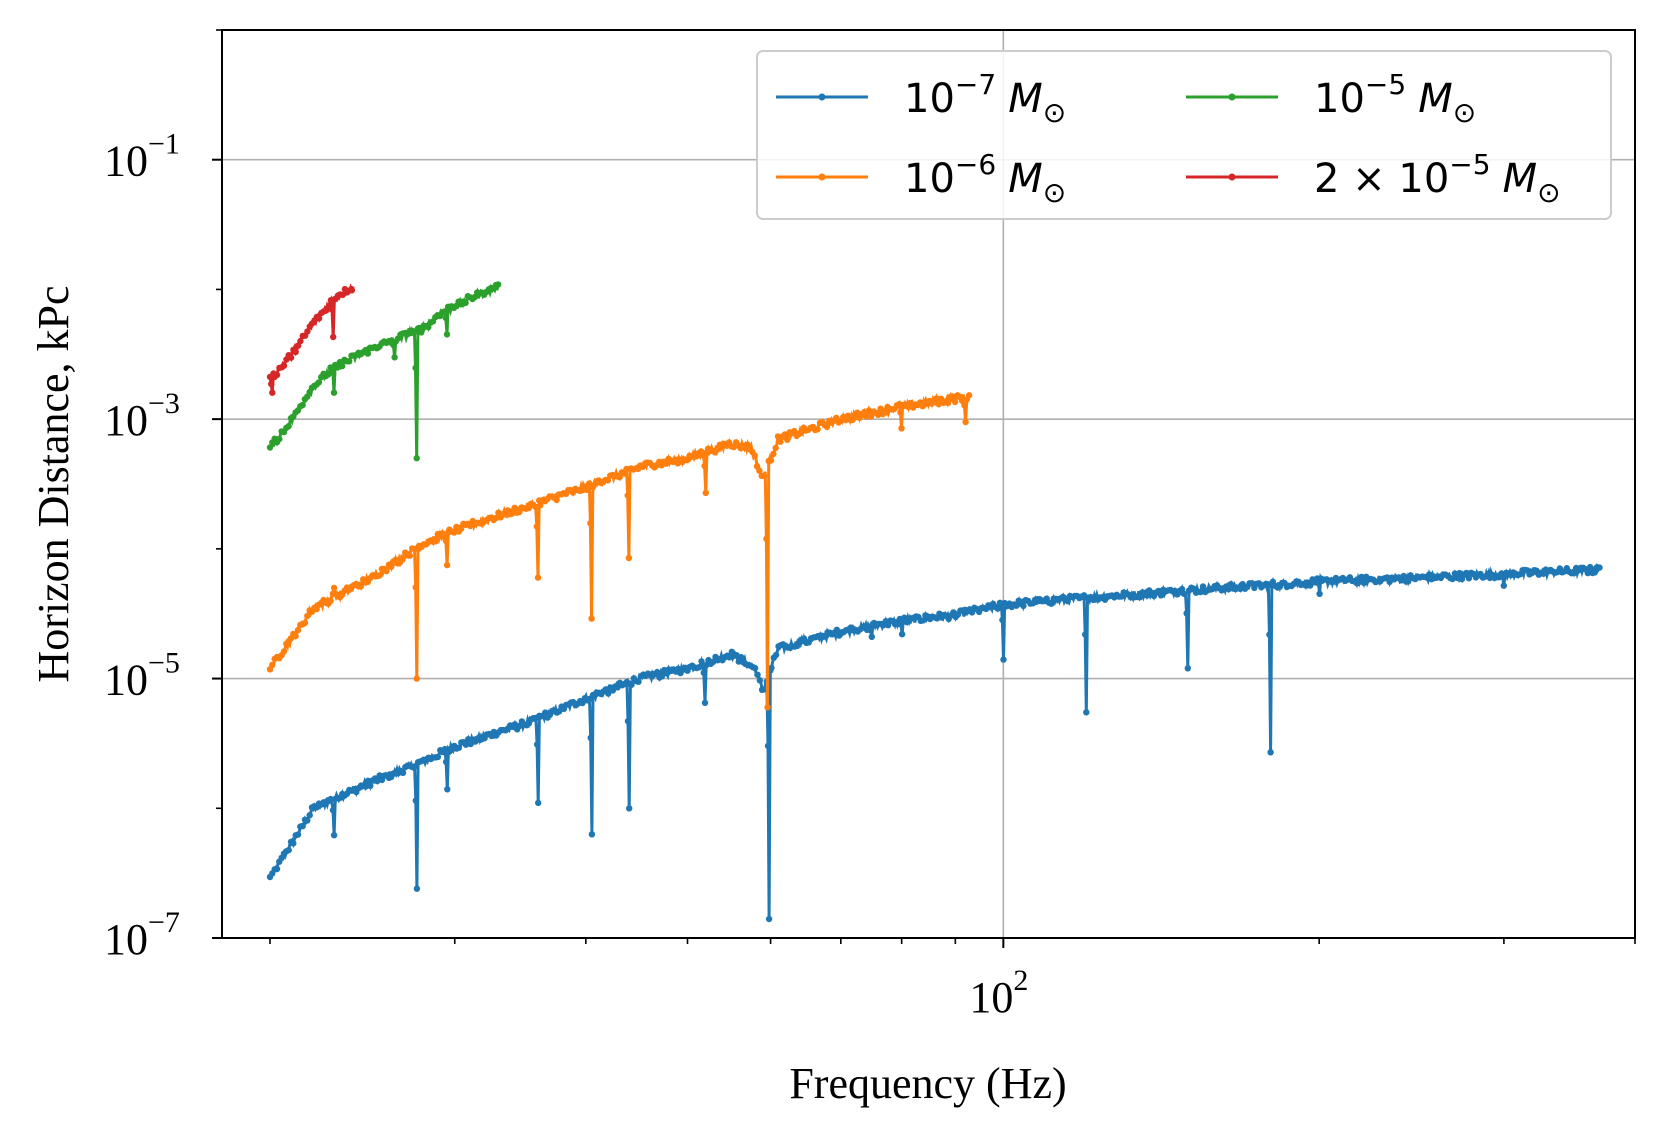  What do you see at coordinates (927, 1083) in the screenshot?
I see `x-axis-label: Frequency (Hz)` at bounding box center [927, 1083].